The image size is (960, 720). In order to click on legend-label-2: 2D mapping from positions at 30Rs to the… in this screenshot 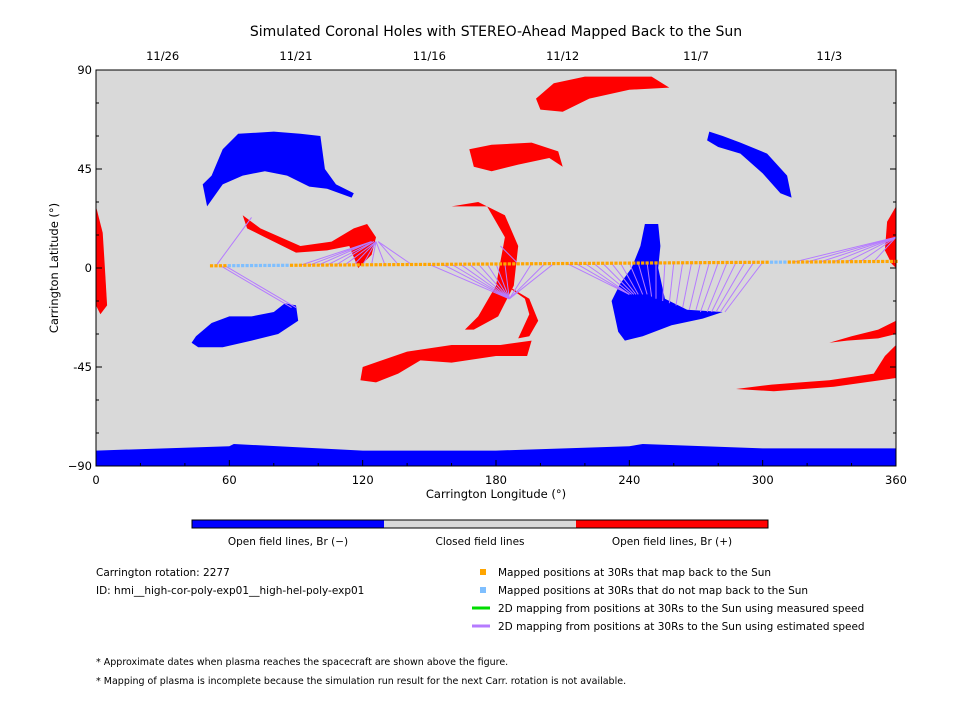, I will do `click(681, 609)`.